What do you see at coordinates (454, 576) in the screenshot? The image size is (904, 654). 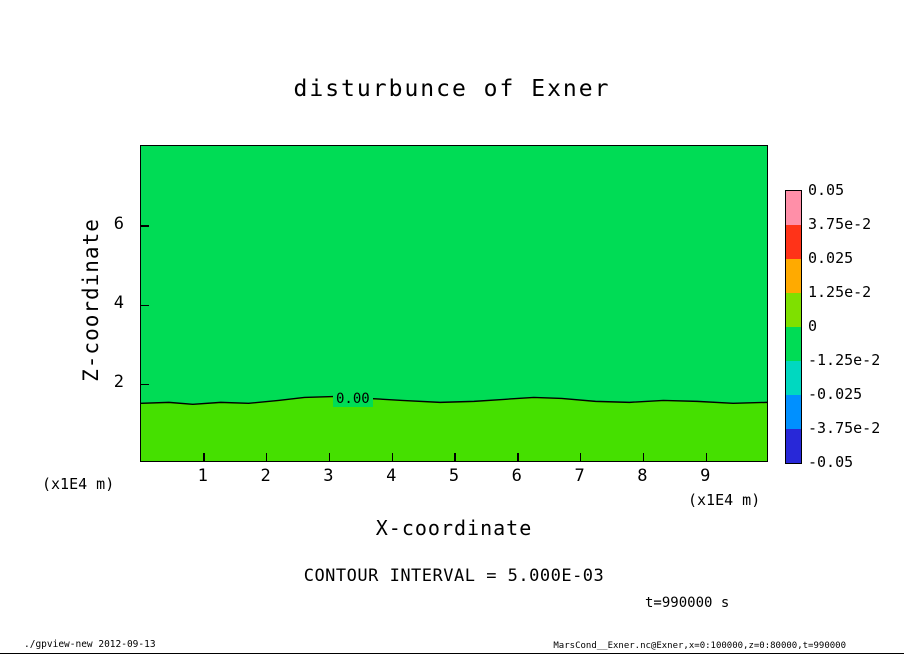 I see `contour-interval-caption: CONTOUR INTERVAL = 5.000E-03` at bounding box center [454, 576].